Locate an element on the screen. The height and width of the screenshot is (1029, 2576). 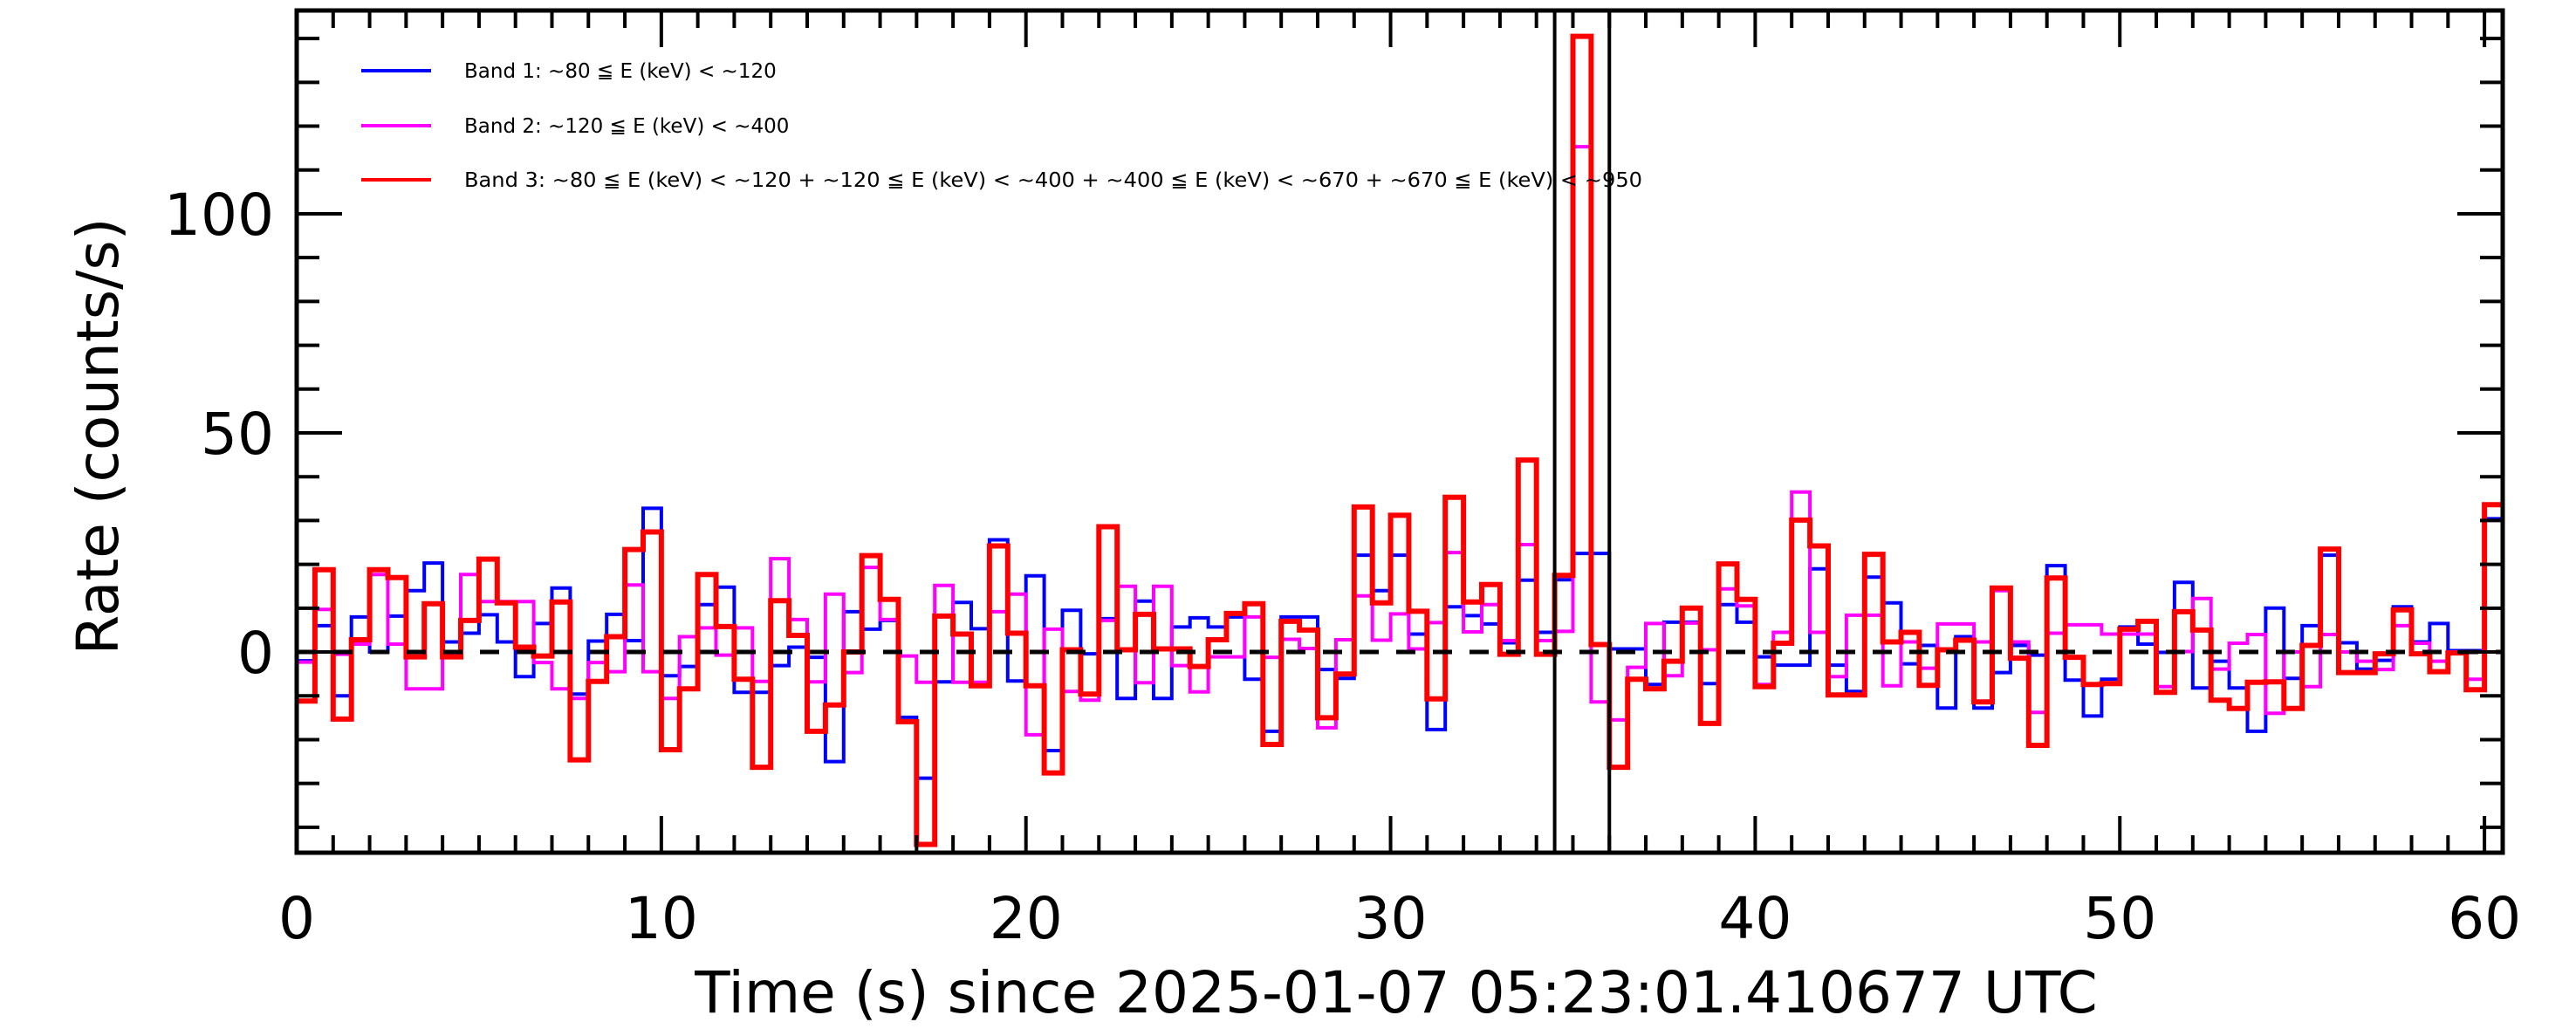
y-axis-title: Rate (counts/s) is located at coordinates (99, 436).